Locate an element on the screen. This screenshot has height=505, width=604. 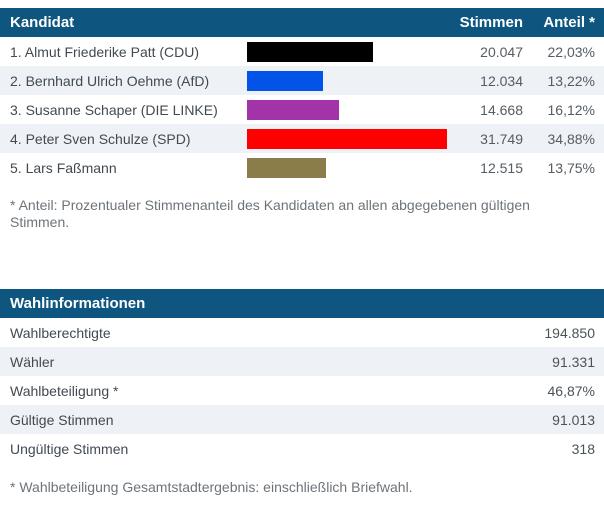
info-value: 91.331 is located at coordinates (573, 361).